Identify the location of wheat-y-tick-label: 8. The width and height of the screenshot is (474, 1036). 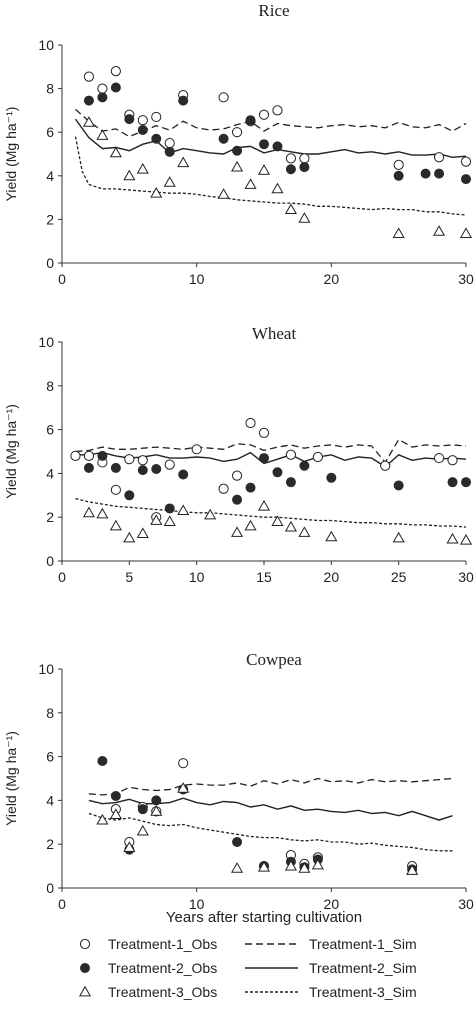
(50, 386).